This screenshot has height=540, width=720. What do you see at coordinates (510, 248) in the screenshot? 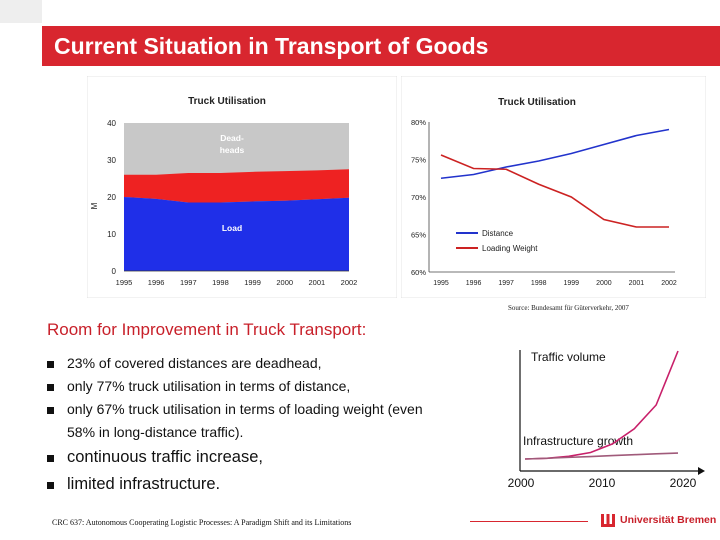
I see `legend-label: Loading Weight` at bounding box center [510, 248].